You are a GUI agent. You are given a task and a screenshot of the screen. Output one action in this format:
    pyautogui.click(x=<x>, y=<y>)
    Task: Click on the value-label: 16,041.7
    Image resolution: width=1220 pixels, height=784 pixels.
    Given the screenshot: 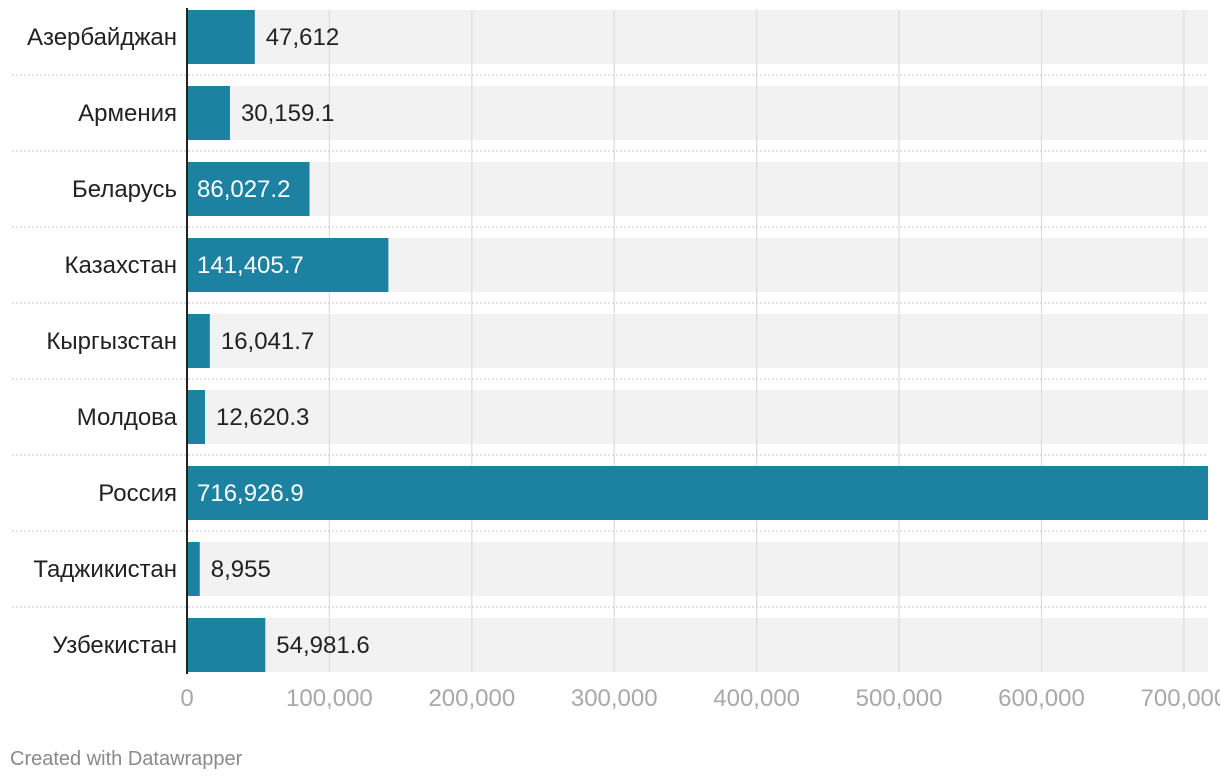 What is the action you would take?
    pyautogui.click(x=267, y=341)
    